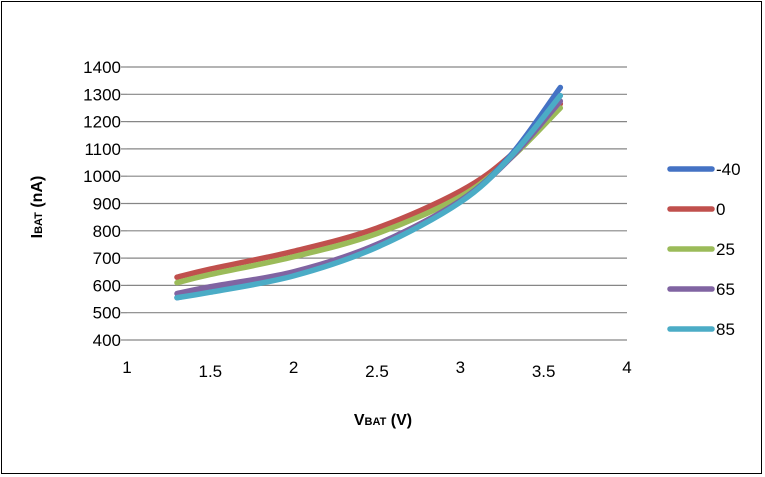  Describe the element at coordinates (37, 207) in the screenshot. I see `y-axis-label: IBAT (nA)` at that location.